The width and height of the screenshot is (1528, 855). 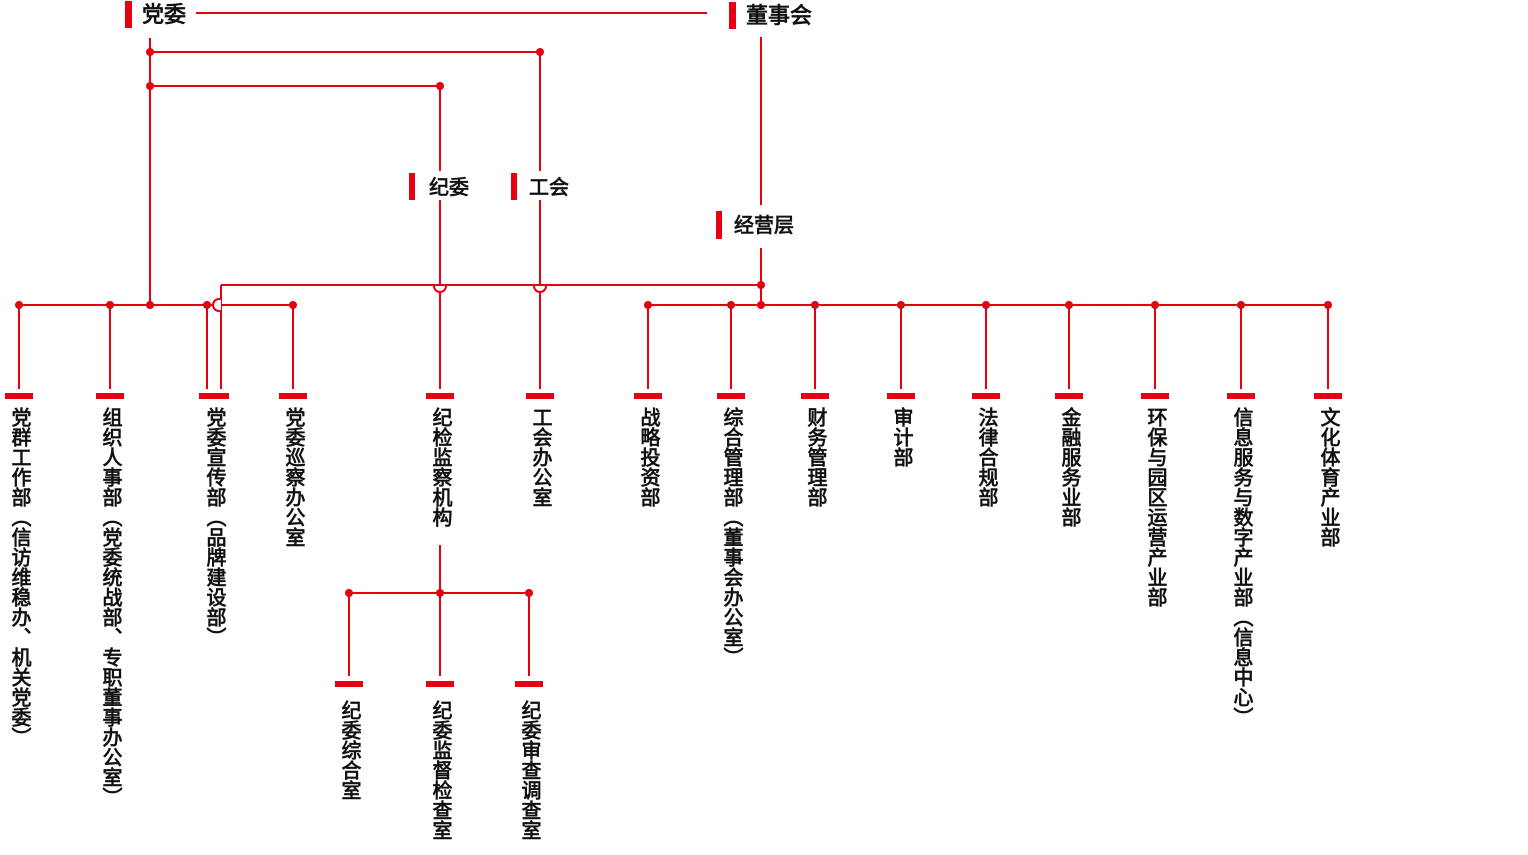 What do you see at coordinates (1155, 507) in the screenshot?
I see `department-label: 环保与园区运营产业部` at bounding box center [1155, 507].